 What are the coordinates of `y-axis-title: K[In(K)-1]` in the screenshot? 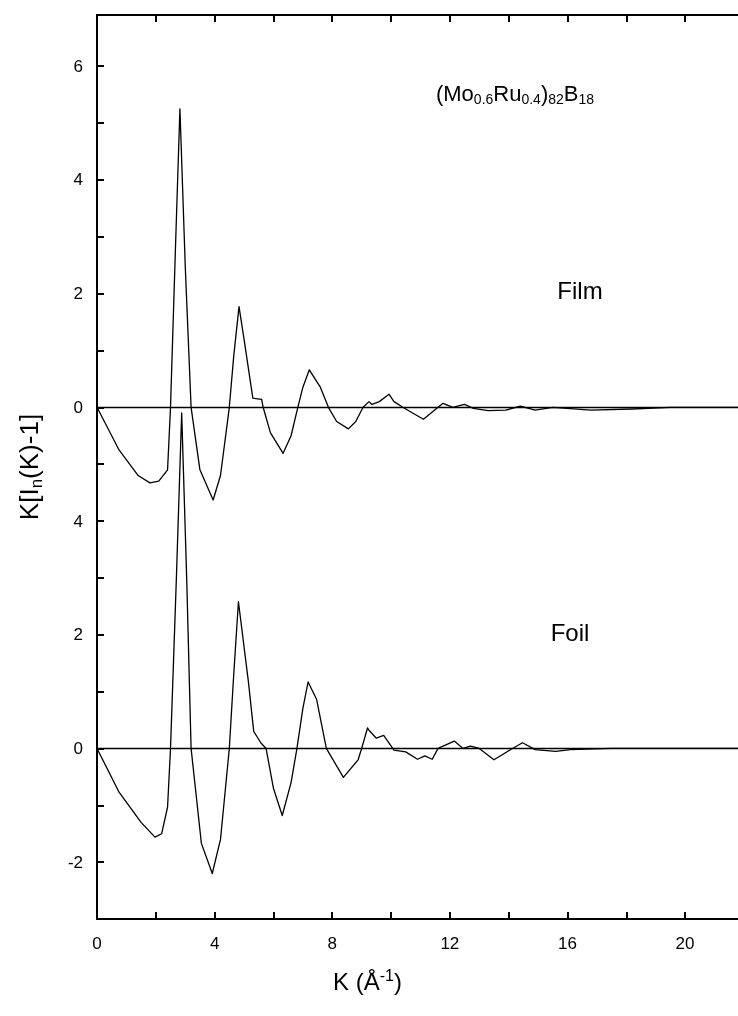 It's located at (30, 467).